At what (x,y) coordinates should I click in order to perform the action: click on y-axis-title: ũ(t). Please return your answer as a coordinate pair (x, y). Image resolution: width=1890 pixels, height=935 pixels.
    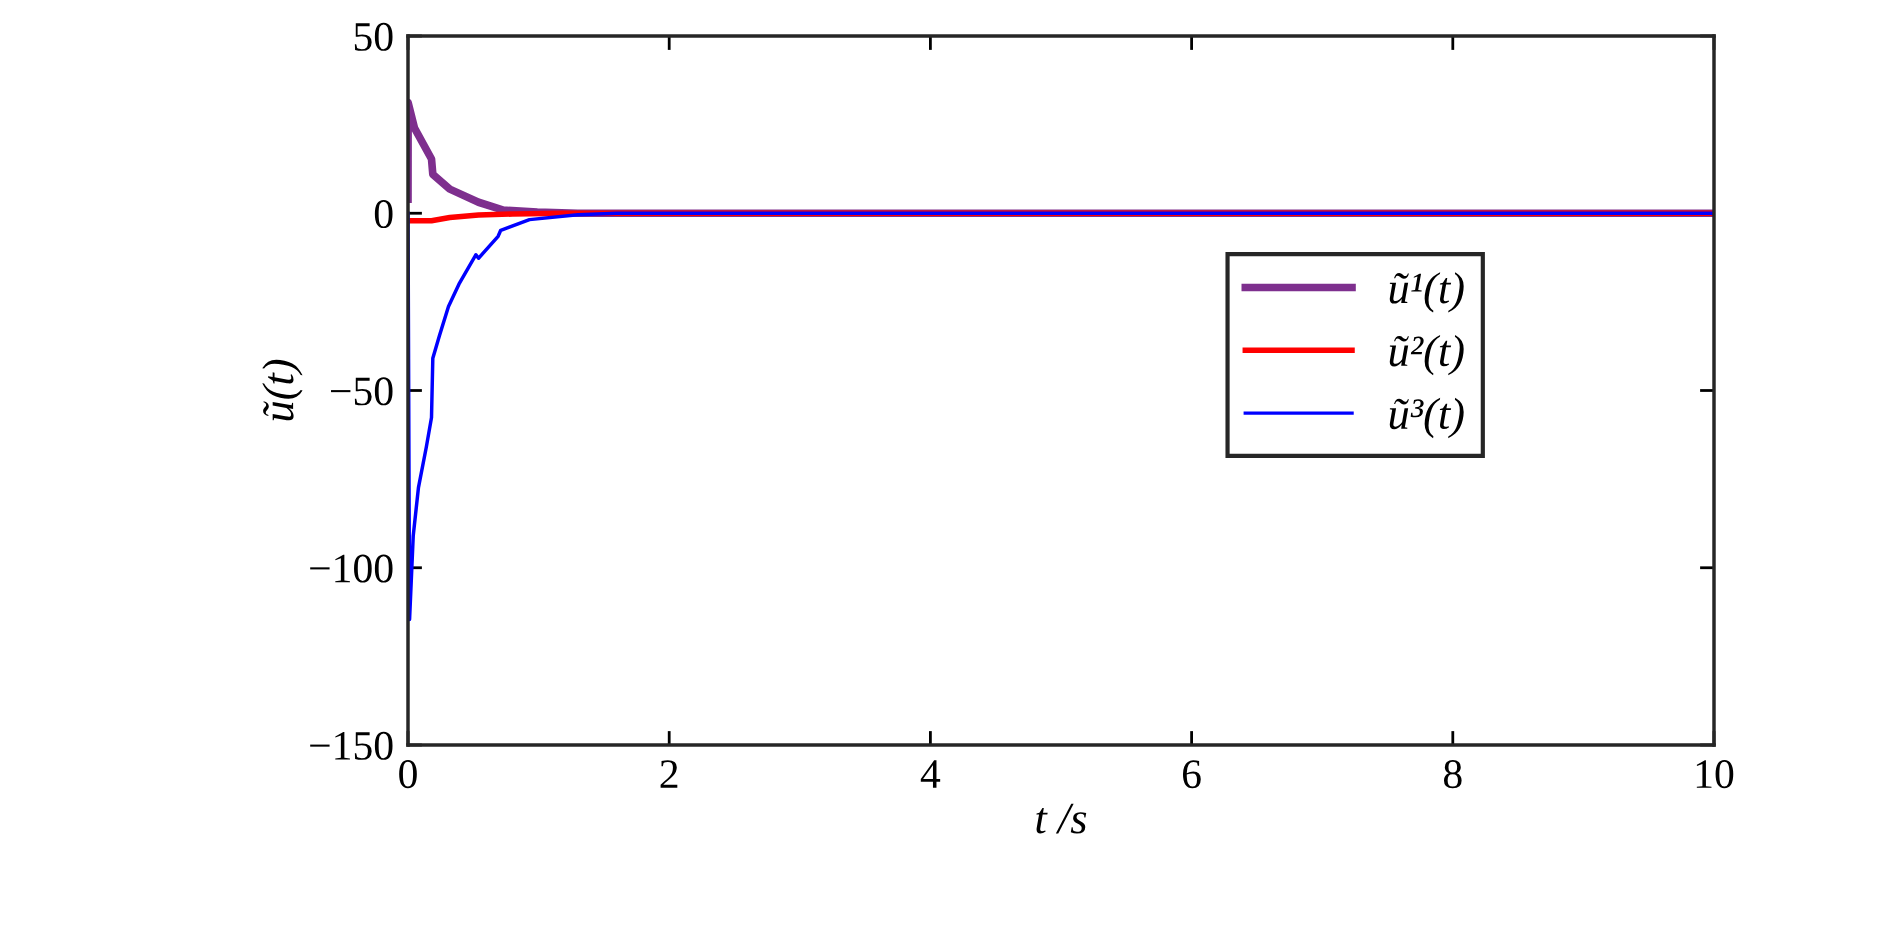
    Looking at the image, I should click on (282, 390).